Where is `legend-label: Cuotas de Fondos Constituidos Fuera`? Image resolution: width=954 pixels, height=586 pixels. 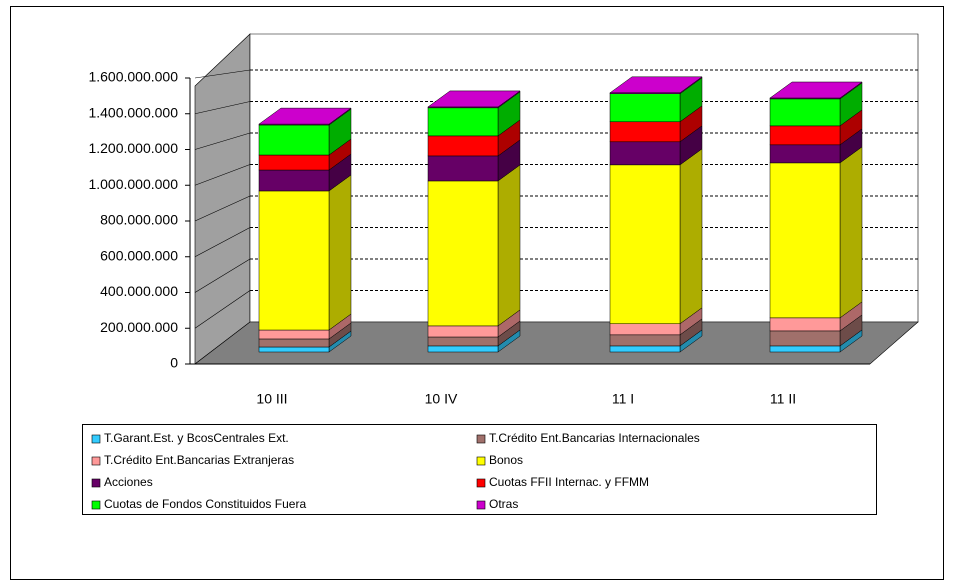
legend-label: Cuotas de Fondos Constituidos Fuera is located at coordinates (205, 504).